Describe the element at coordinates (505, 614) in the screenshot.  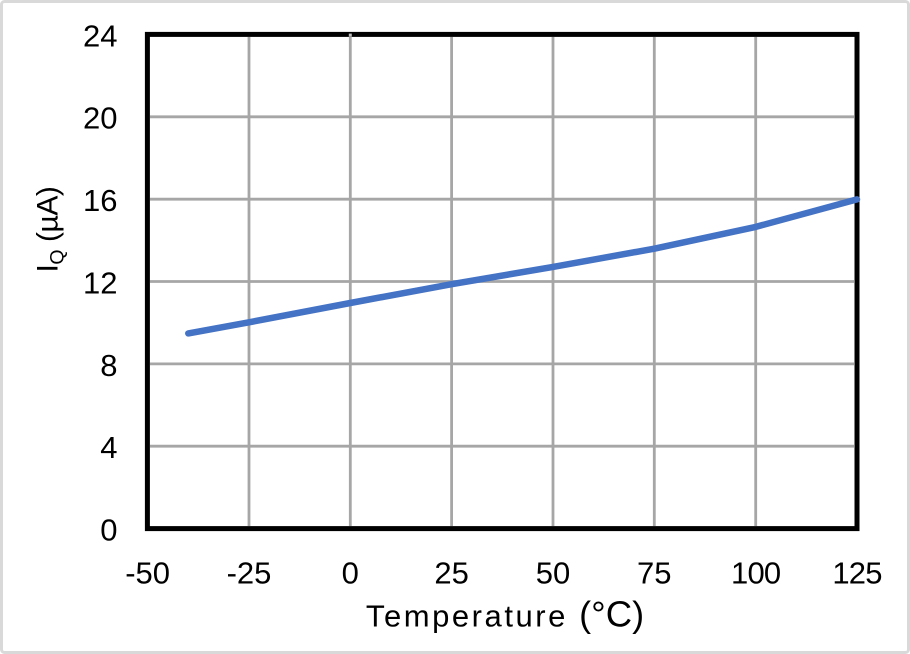
I see `svg-text: Temperature (°C)` at that location.